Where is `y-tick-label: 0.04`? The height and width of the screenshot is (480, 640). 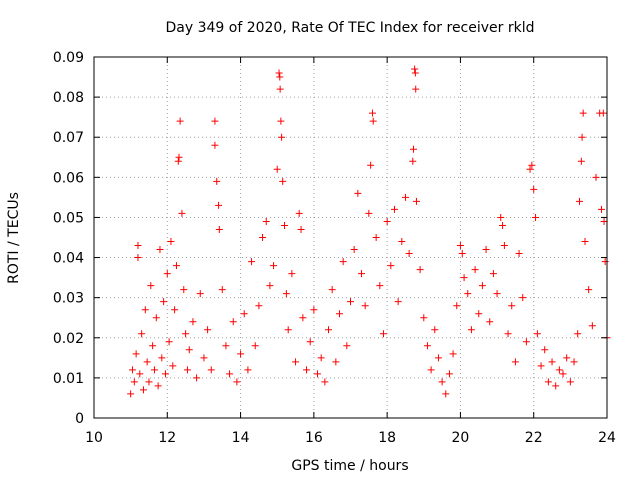
y-tick-label: 0.04 is located at coordinates (68, 259).